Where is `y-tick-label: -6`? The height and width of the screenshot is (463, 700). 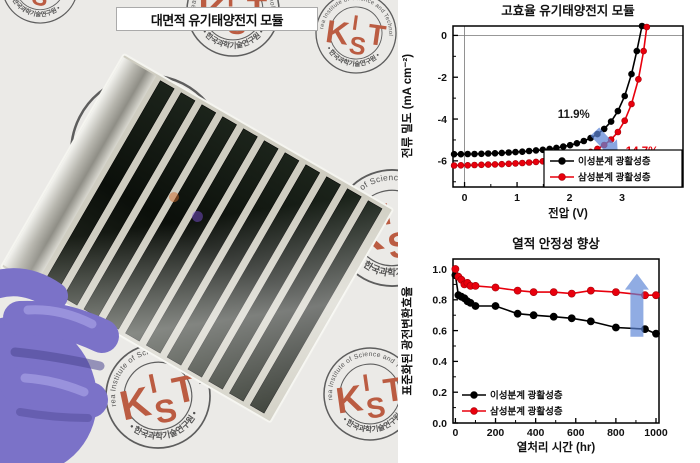 y-tick-label: -6 is located at coordinates (442, 162).